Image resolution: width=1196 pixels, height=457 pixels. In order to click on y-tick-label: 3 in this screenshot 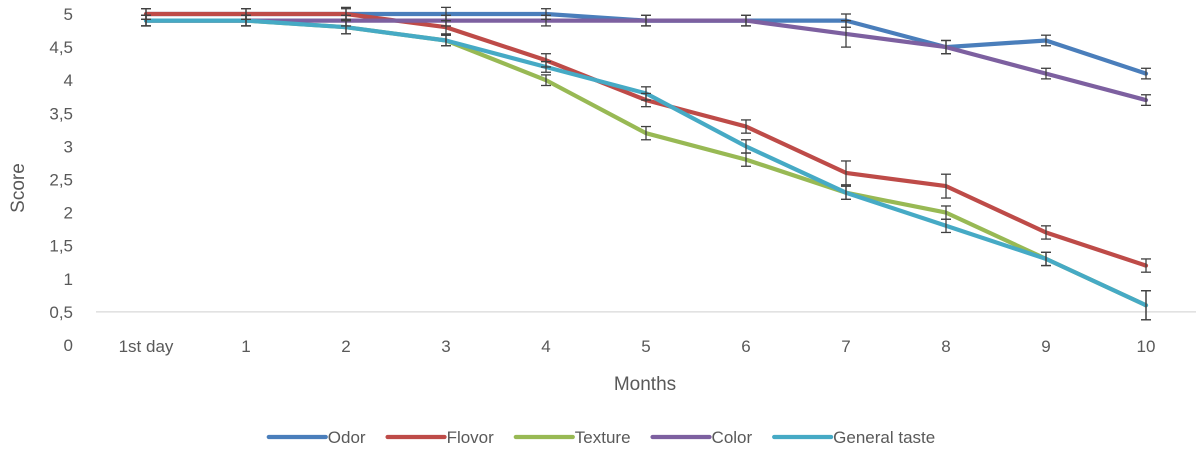, I will do `click(68, 146)`.